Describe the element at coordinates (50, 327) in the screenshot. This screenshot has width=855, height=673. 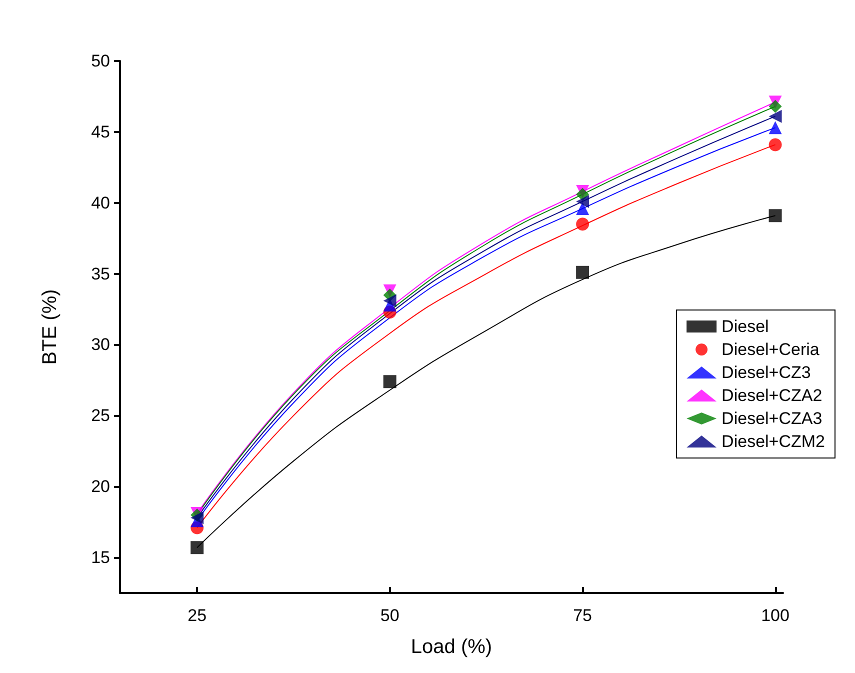
I see `y-axis-title: BTE (%)` at that location.